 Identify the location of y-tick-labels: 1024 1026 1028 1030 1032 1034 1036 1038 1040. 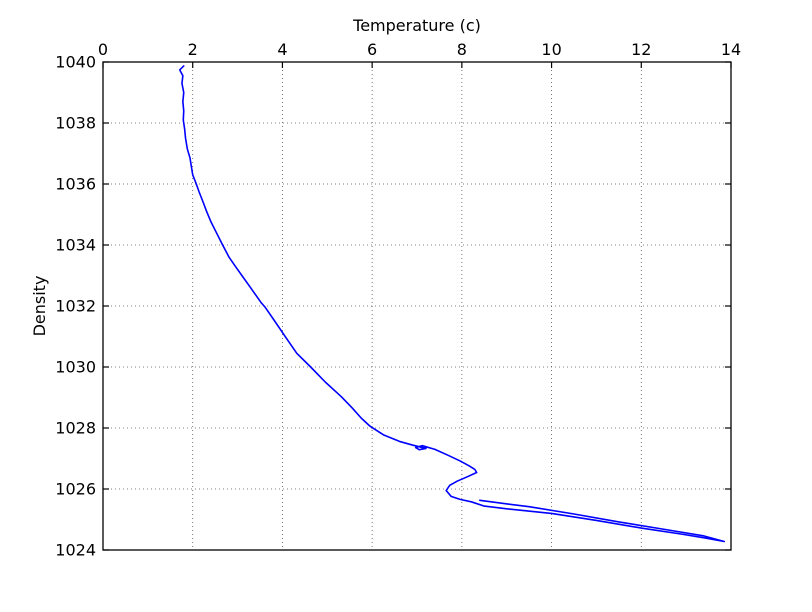
(75, 306).